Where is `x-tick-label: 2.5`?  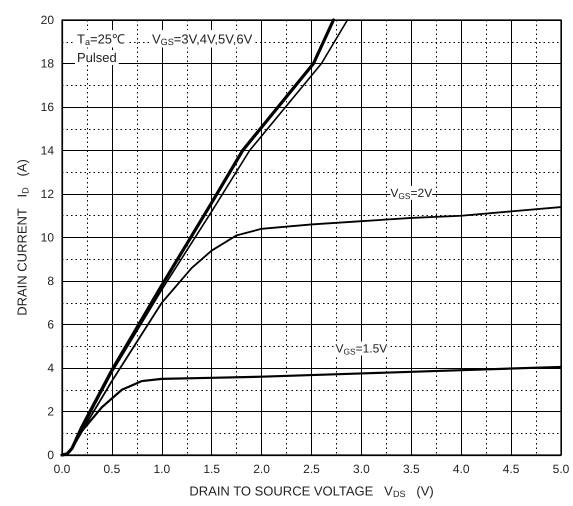
x-tick-label: 2.5 is located at coordinates (311, 469).